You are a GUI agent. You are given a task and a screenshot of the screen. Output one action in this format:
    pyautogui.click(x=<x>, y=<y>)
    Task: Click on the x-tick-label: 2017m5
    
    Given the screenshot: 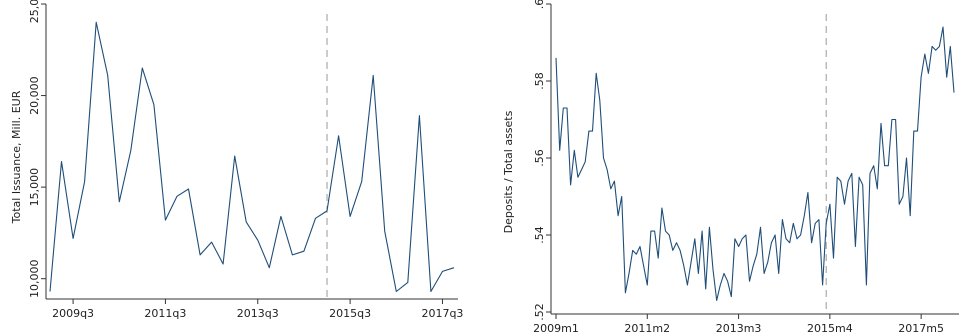 What is the action you would take?
    pyautogui.click(x=921, y=328)
    